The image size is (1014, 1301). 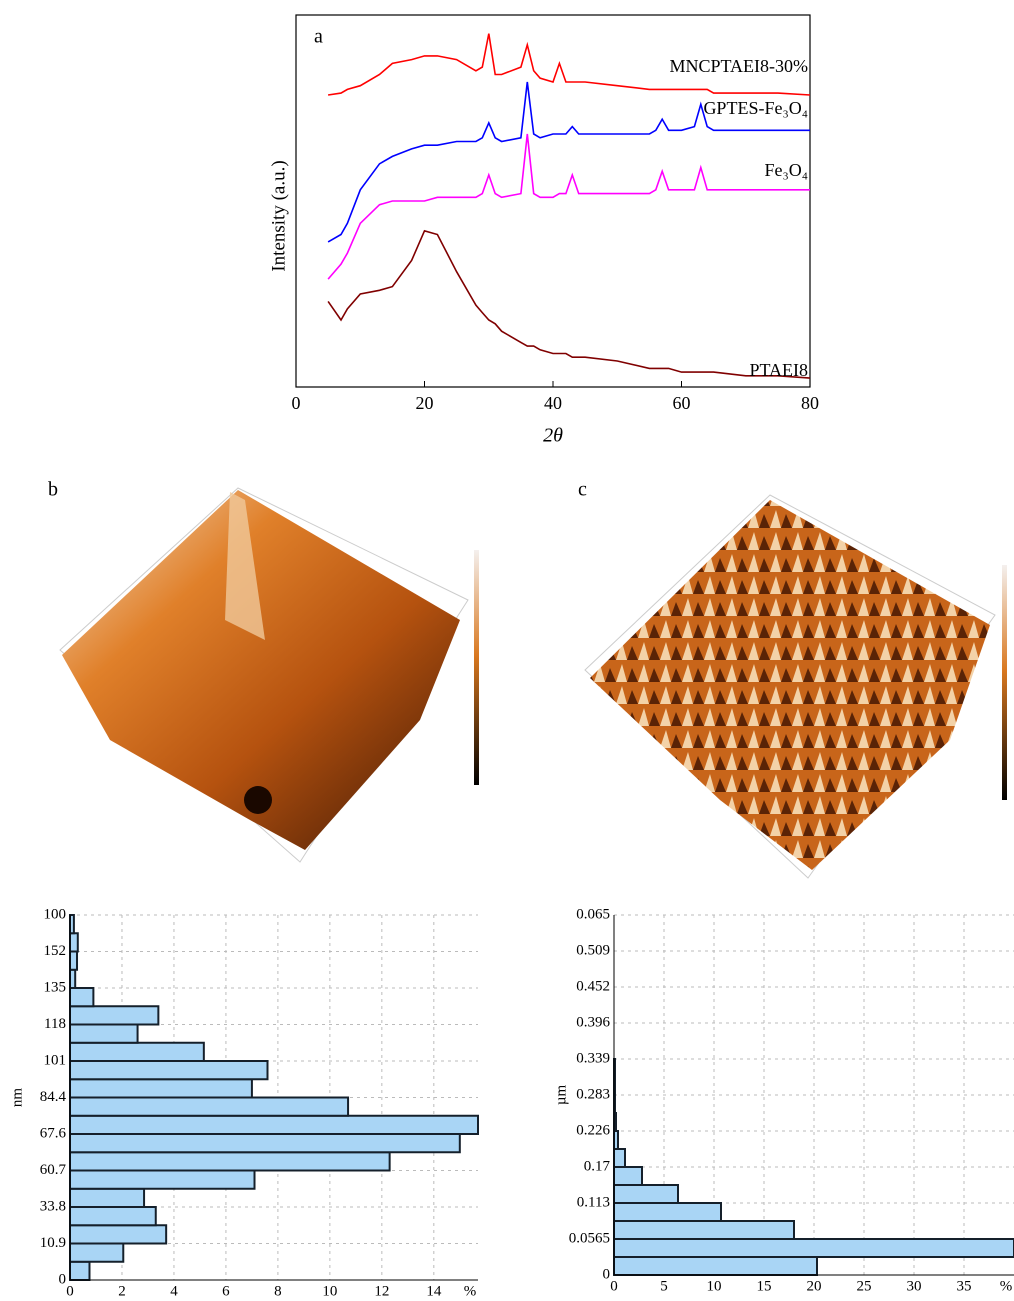 I want to click on y-tick-label: 33.8, so click(x=53, y=1206).